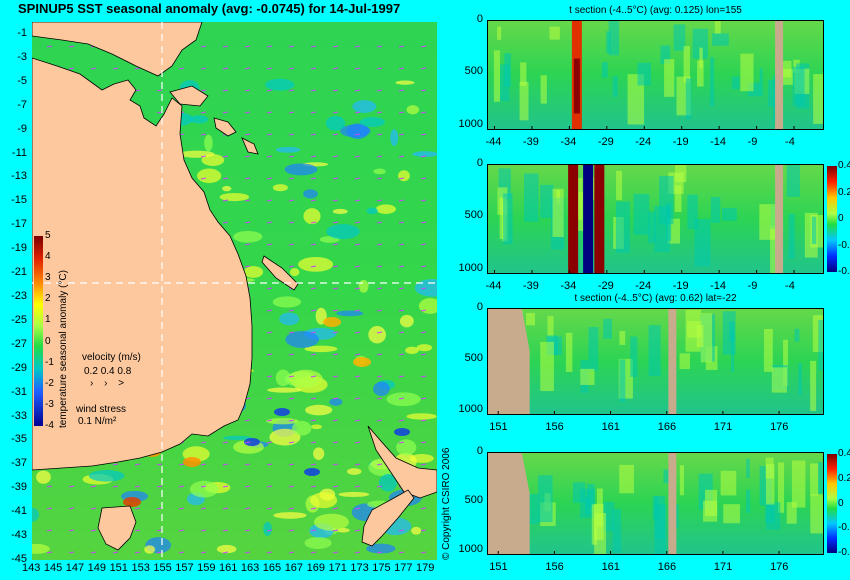 Image resolution: width=850 pixels, height=580 pixels. I want to click on velocity-legend-label: velocity (m/s), so click(111, 357).